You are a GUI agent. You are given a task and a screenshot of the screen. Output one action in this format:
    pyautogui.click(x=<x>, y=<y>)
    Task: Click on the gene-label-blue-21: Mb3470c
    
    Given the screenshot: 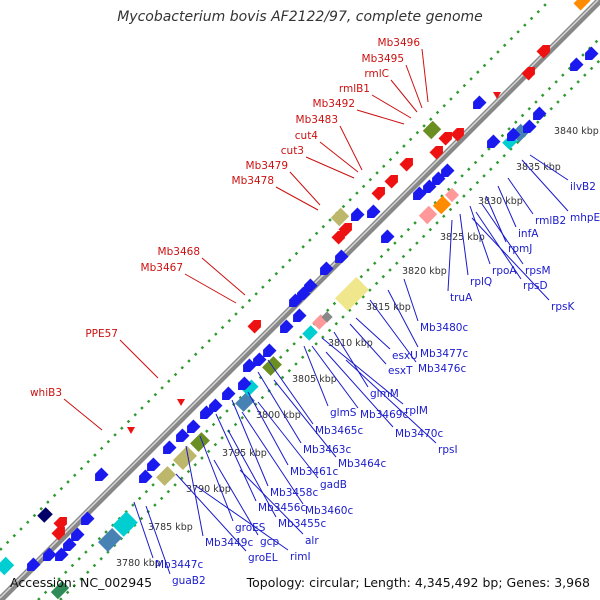 What is the action you would take?
    pyautogui.click(x=419, y=434)
    